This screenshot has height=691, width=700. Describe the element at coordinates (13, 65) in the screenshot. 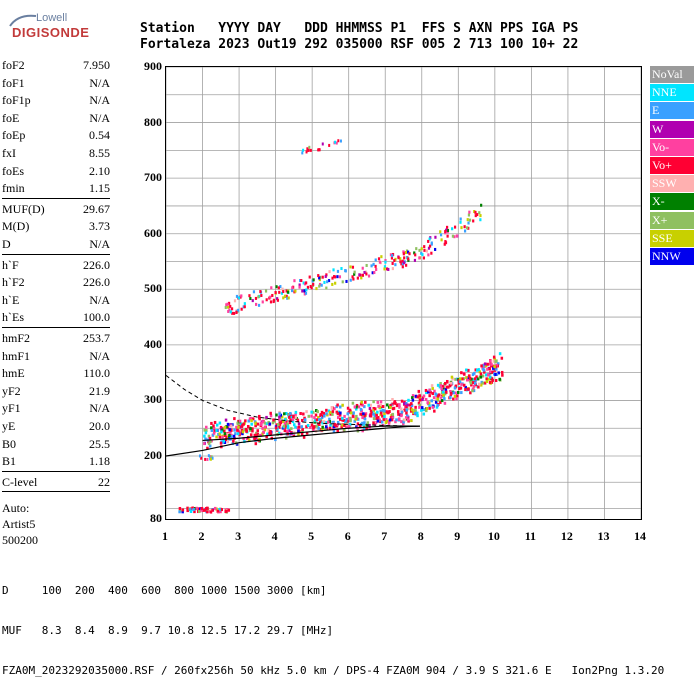

I see `param-label: foF2` at that location.